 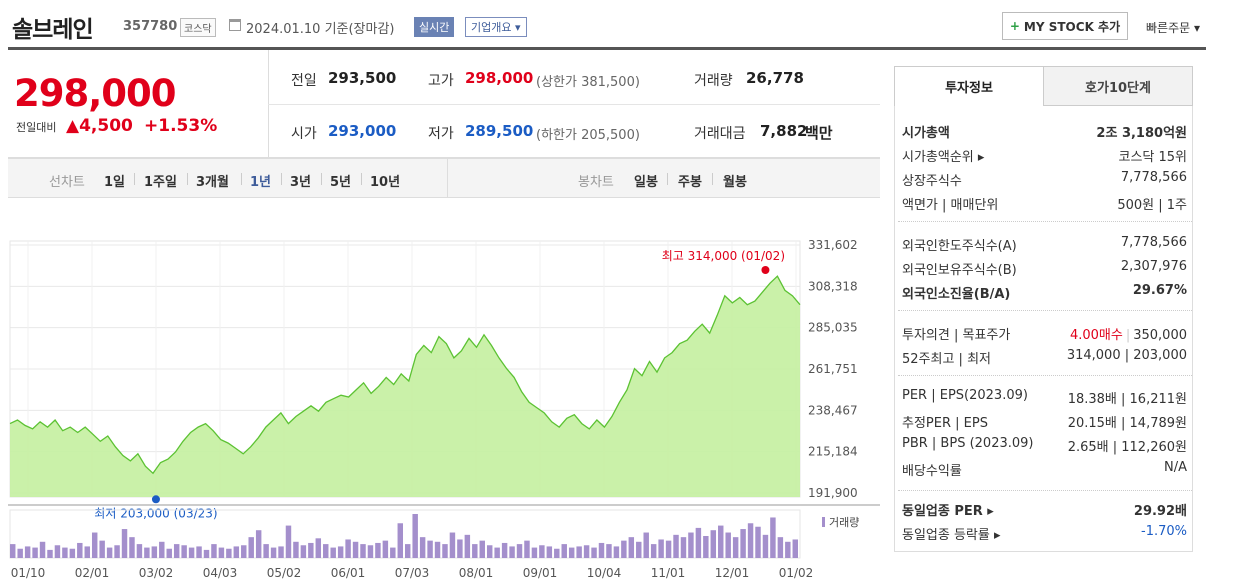 What do you see at coordinates (959, 246) in the screenshot?
I see `info-label: 외국인한도주식수(A)` at bounding box center [959, 246].